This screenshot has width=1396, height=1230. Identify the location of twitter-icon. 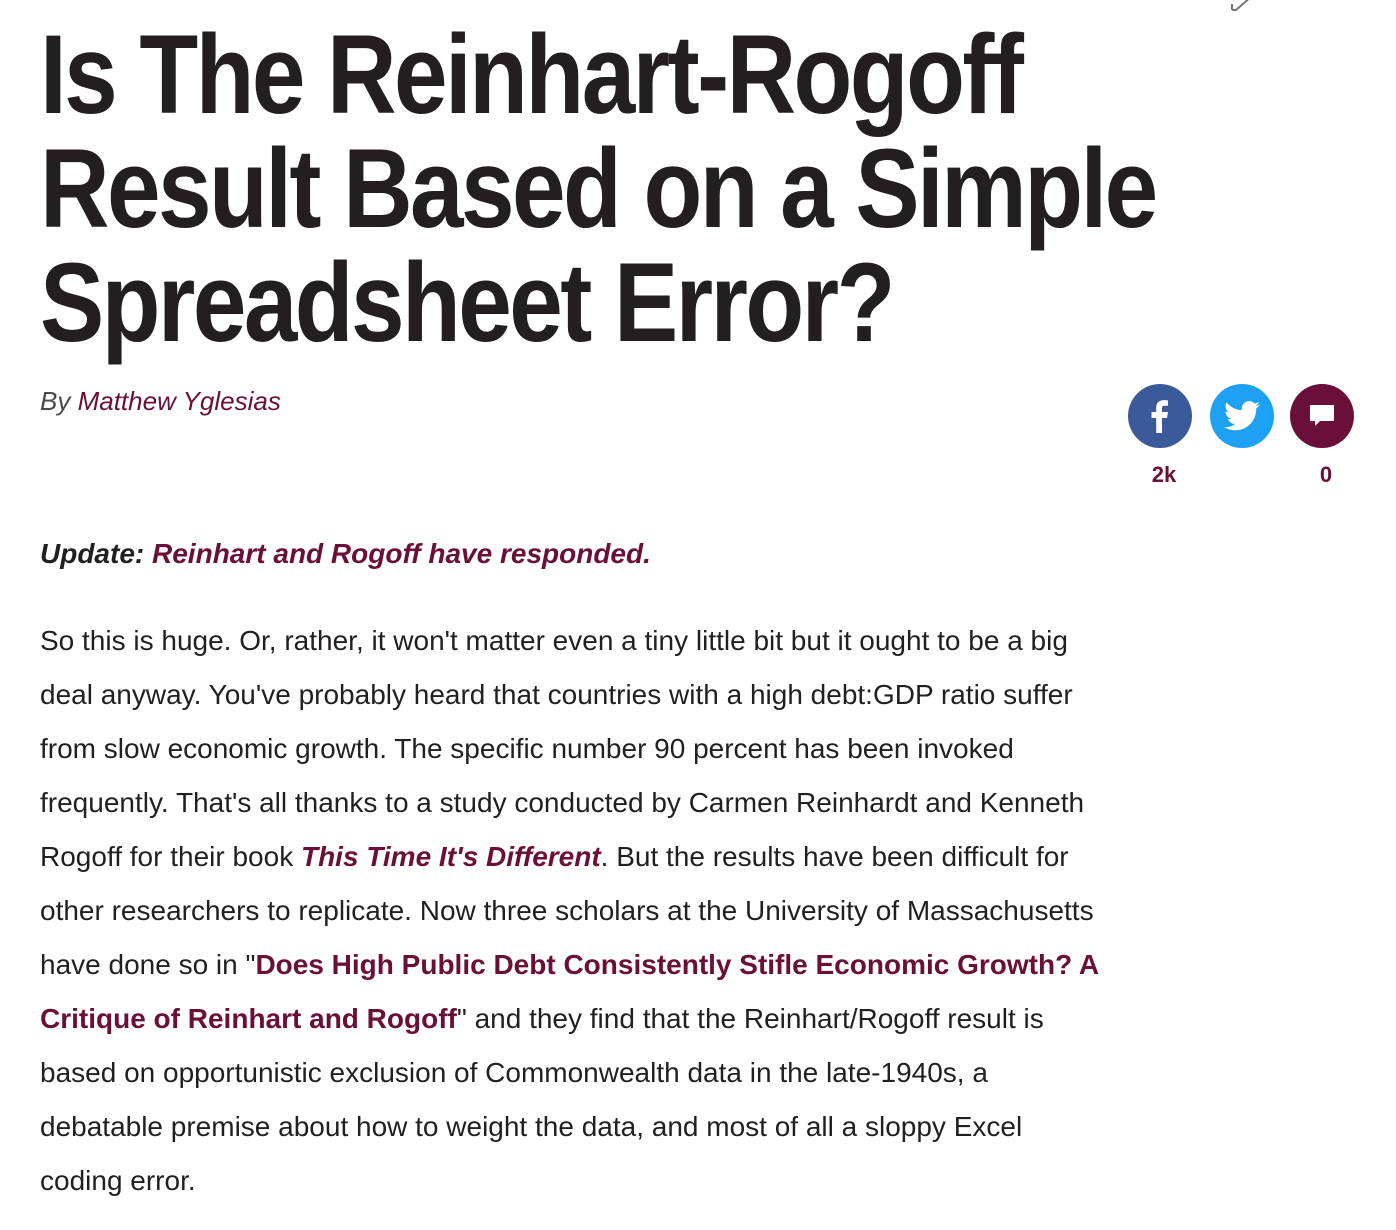
(1242, 416).